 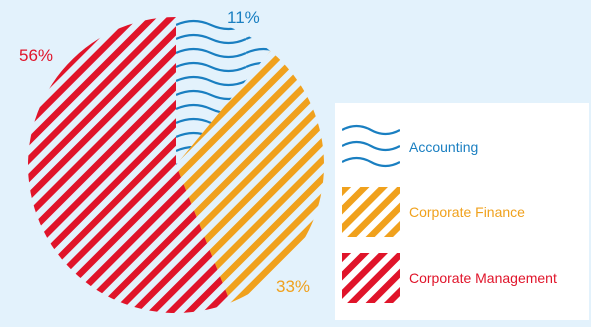 I want to click on legend-swatch-accounting, so click(x=371, y=146).